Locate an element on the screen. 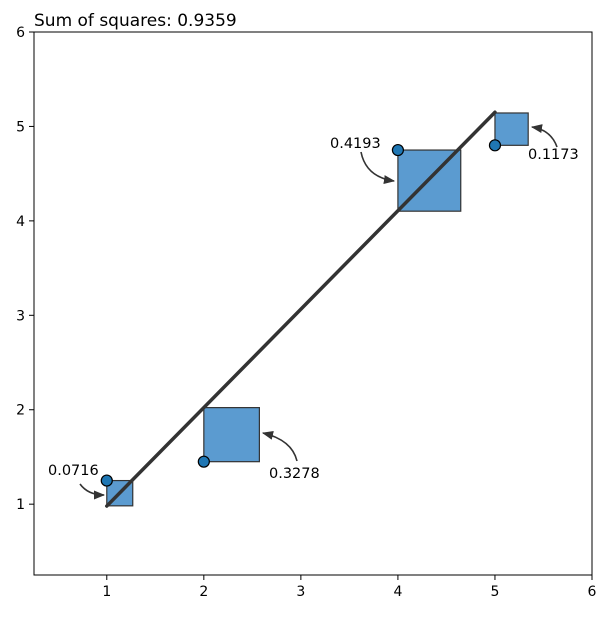  y-tick-label-6: 6 is located at coordinates (20, 33).